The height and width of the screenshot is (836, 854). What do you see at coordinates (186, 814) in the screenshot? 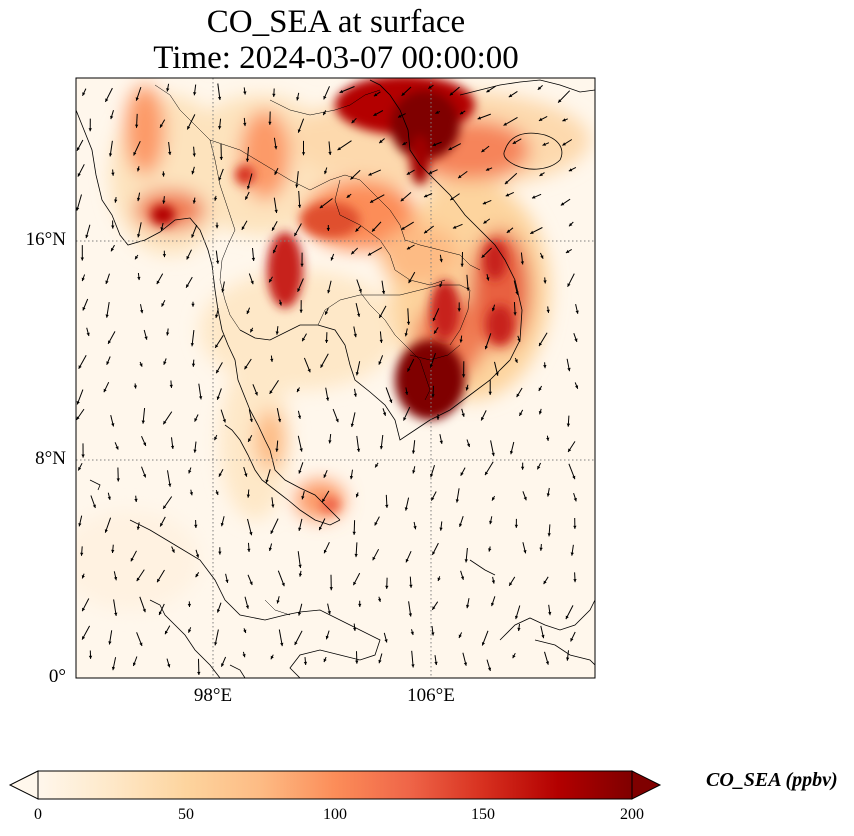
I see `colorbar-tick-50: 50` at bounding box center [186, 814].